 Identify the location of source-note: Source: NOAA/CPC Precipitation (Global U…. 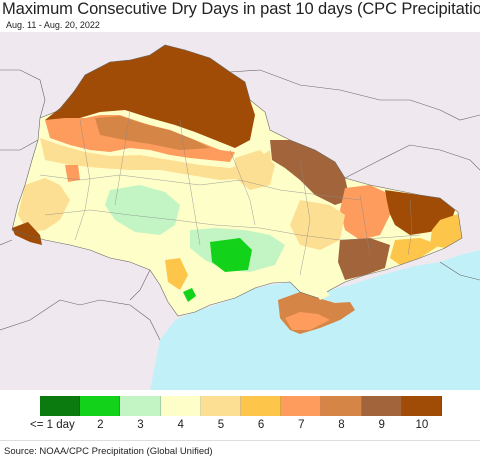
(108, 451).